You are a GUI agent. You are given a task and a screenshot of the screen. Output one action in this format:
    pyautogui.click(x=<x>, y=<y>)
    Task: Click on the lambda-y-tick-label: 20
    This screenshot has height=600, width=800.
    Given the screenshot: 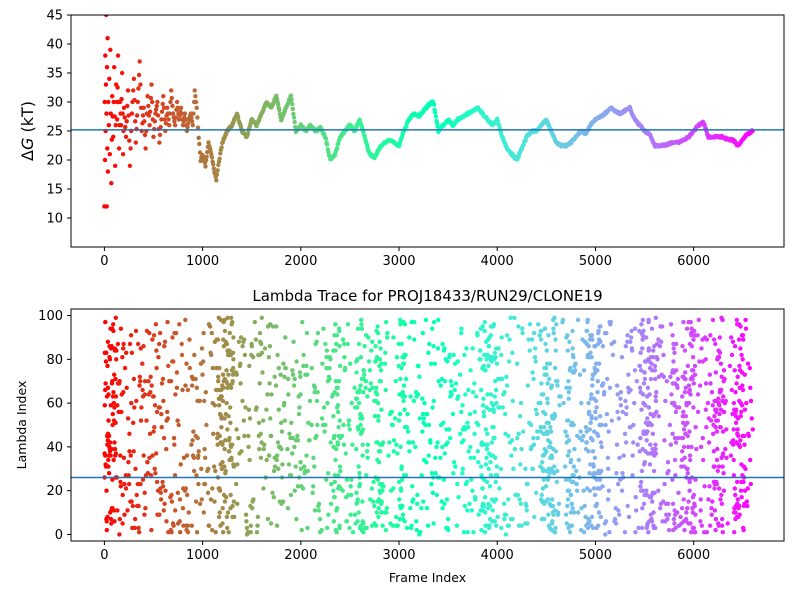 What is the action you would take?
    pyautogui.click(x=54, y=491)
    